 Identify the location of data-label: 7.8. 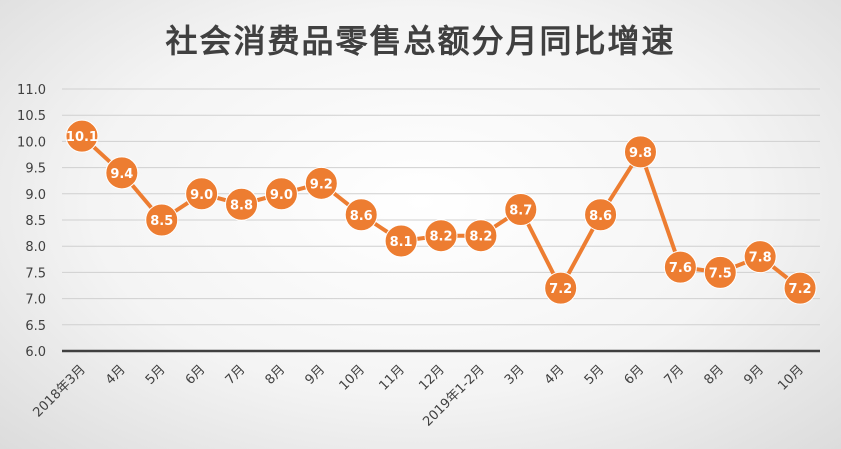
(760, 258).